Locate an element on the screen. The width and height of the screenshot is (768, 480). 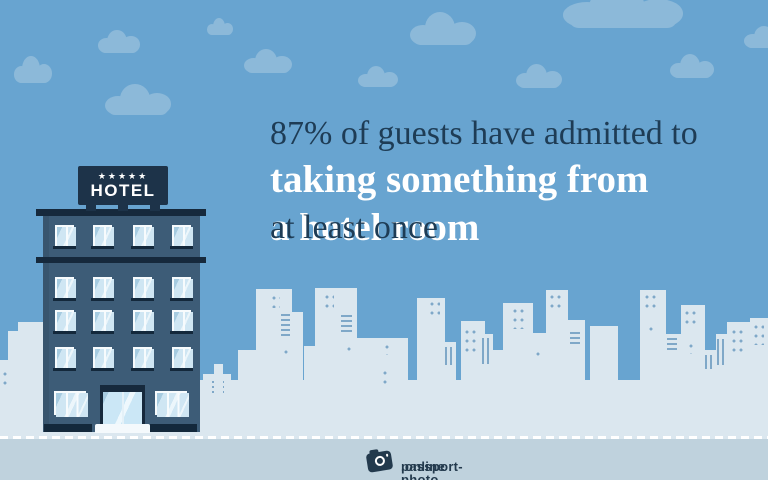
brand-name-line1: passport-photo is located at coordinates (432, 469).